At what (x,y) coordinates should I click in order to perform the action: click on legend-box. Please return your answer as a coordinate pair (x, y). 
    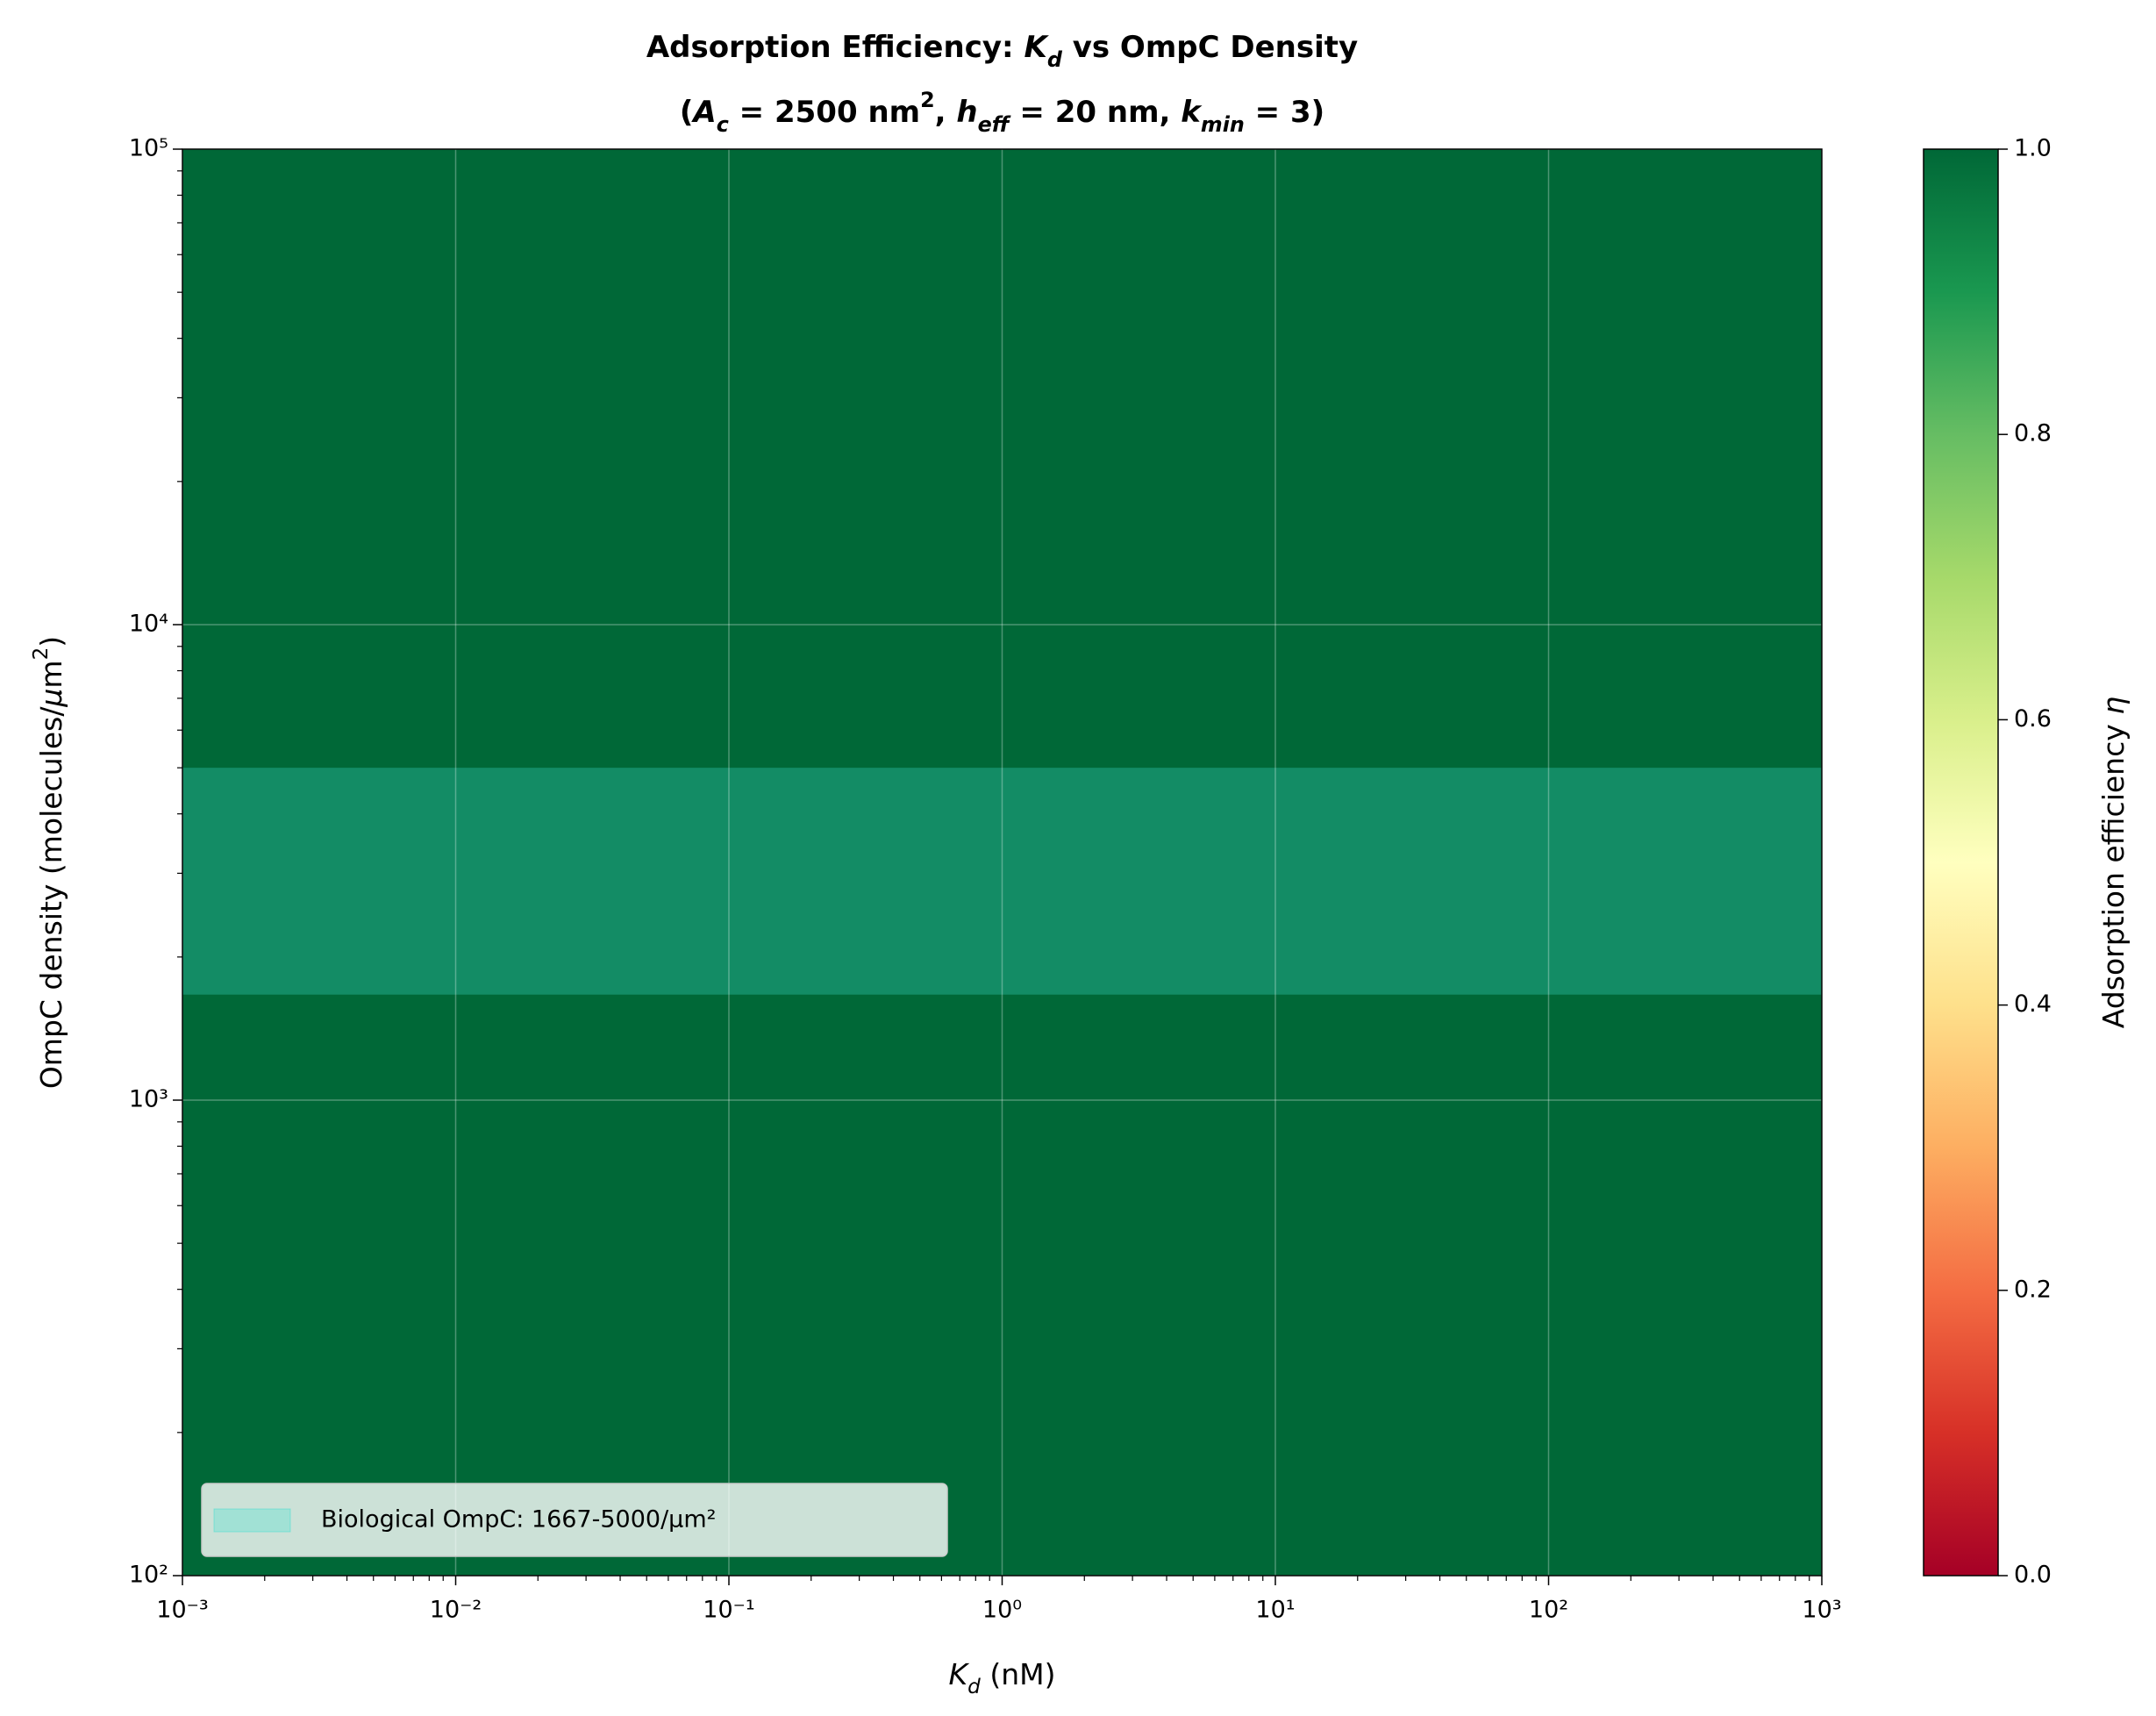
    Looking at the image, I should click on (574, 1520).